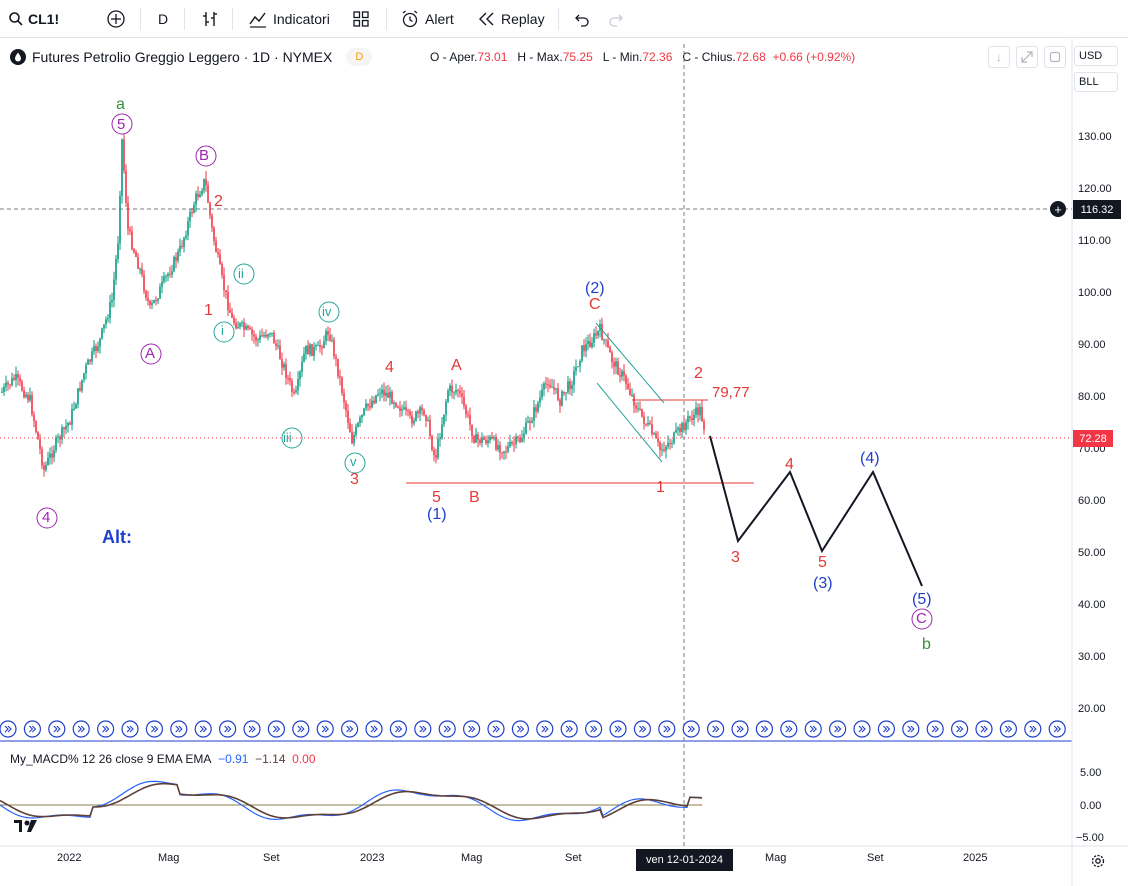  I want to click on grid-icon, so click(361, 19).